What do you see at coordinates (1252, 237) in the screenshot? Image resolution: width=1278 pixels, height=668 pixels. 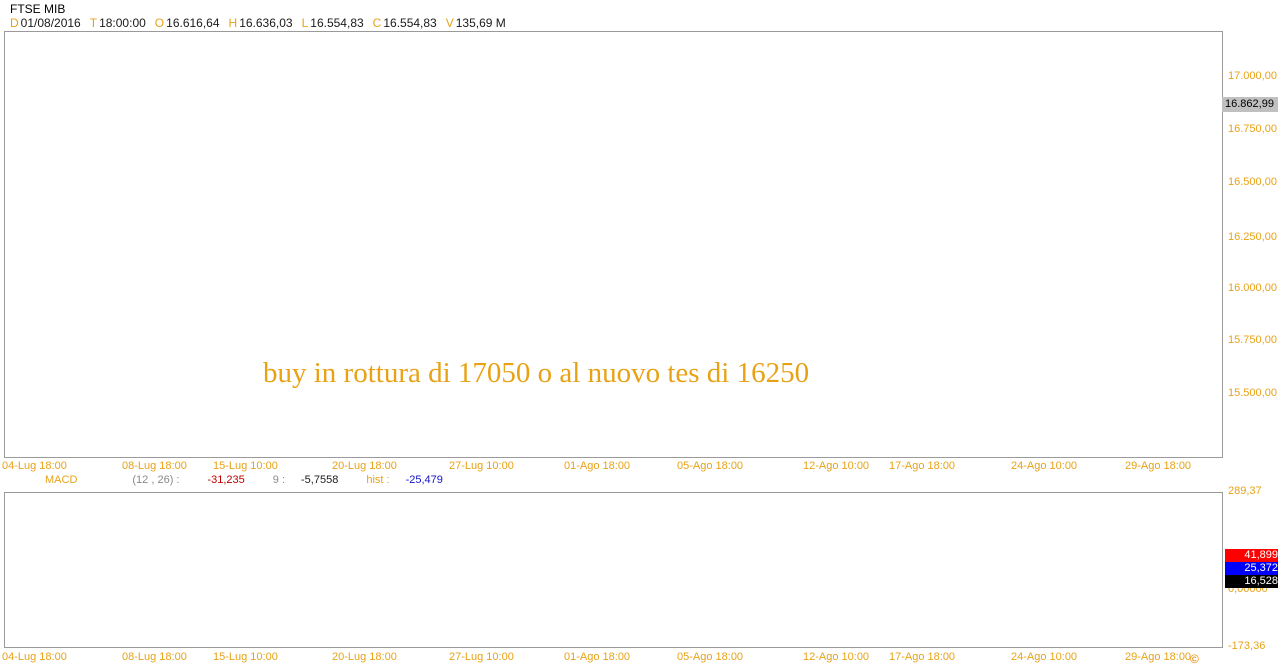 I see `price-axis-label: 16.250,00` at bounding box center [1252, 237].